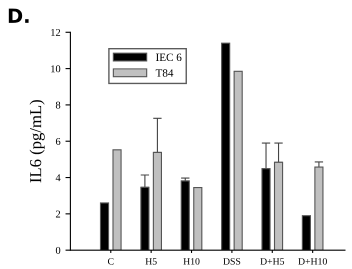 The width and height of the screenshot is (352, 269). I want to click on y-tick-label: 8, so click(58, 105).